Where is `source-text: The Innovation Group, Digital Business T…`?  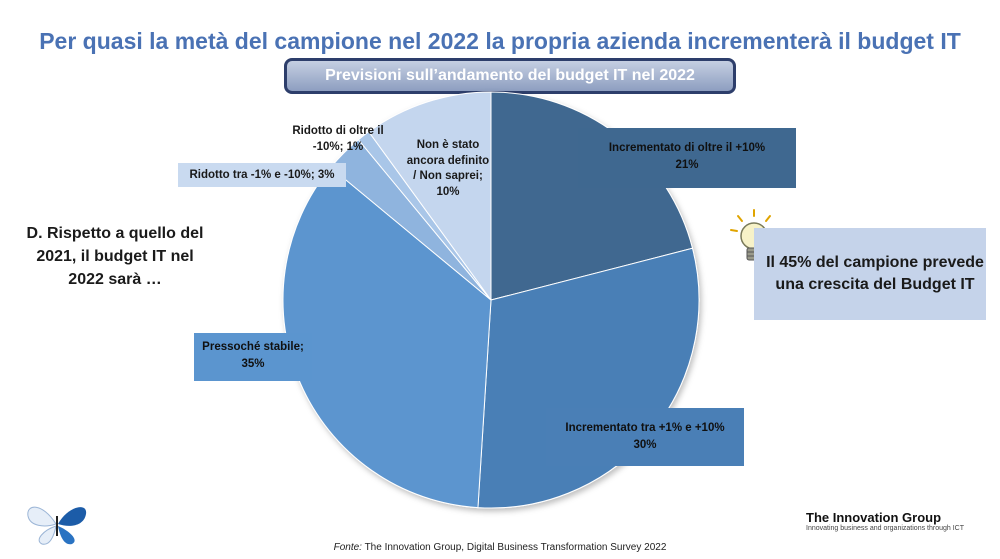 source-text: The Innovation Group, Digital Business T… is located at coordinates (515, 547).